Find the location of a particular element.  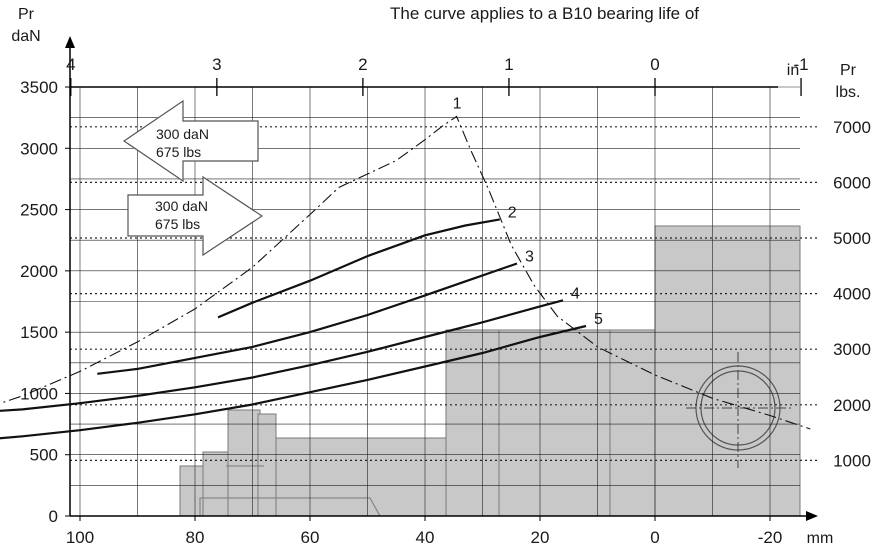

curve-label-4: 4 is located at coordinates (575, 293).